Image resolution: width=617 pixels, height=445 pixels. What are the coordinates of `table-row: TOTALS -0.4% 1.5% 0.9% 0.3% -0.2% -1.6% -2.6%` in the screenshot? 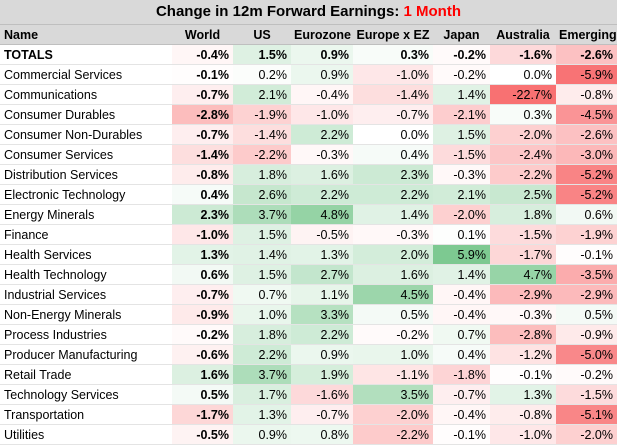 It's located at (308, 54).